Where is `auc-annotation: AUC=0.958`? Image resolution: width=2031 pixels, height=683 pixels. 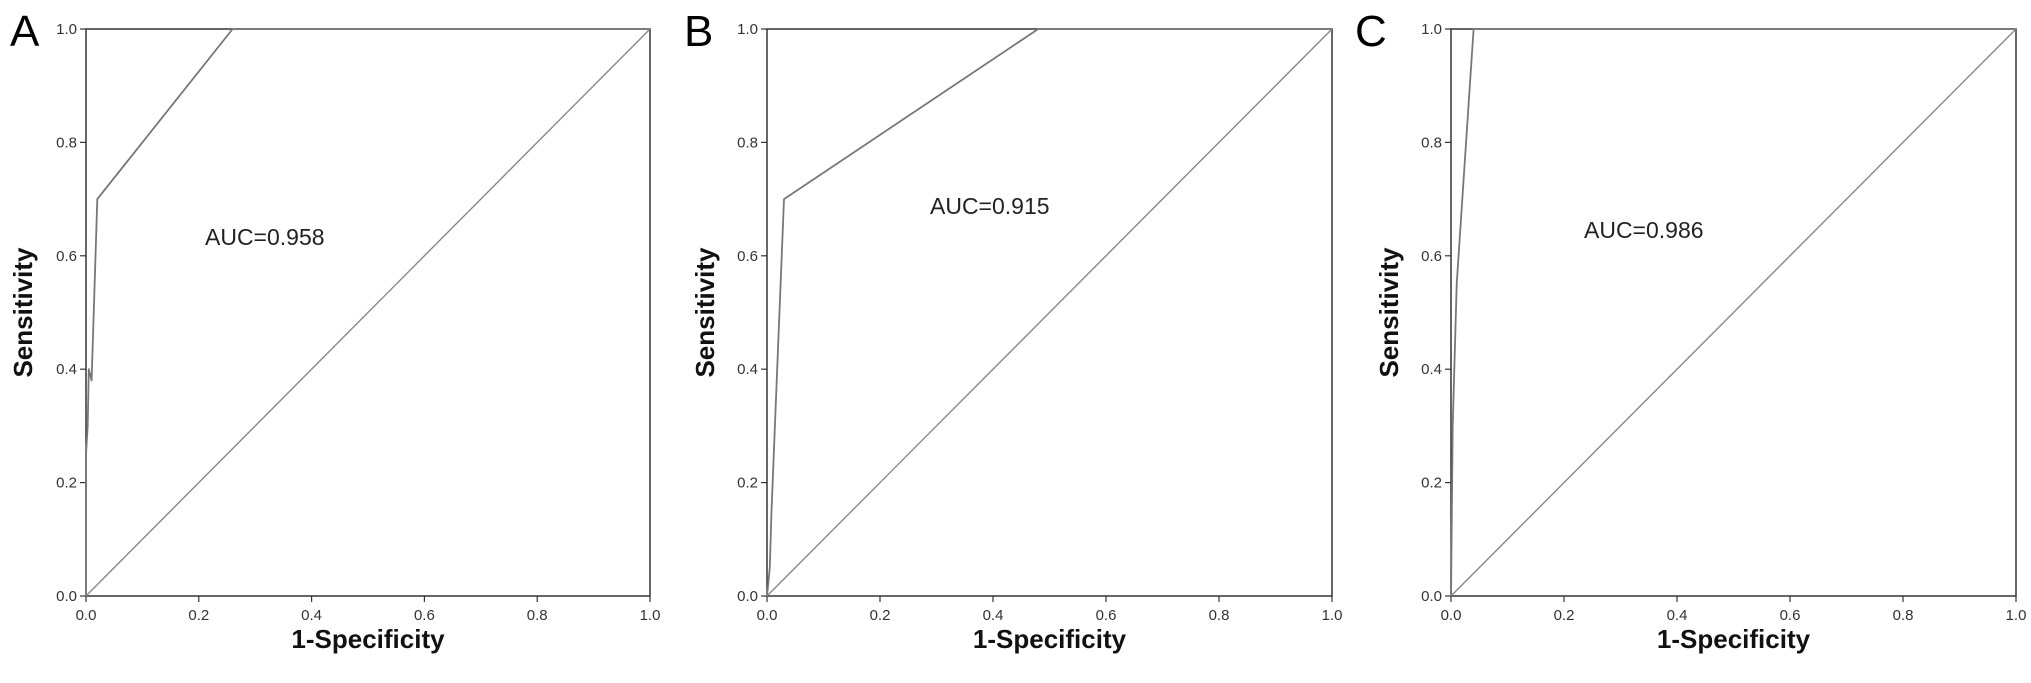
auc-annotation: AUC=0.958 is located at coordinates (265, 237).